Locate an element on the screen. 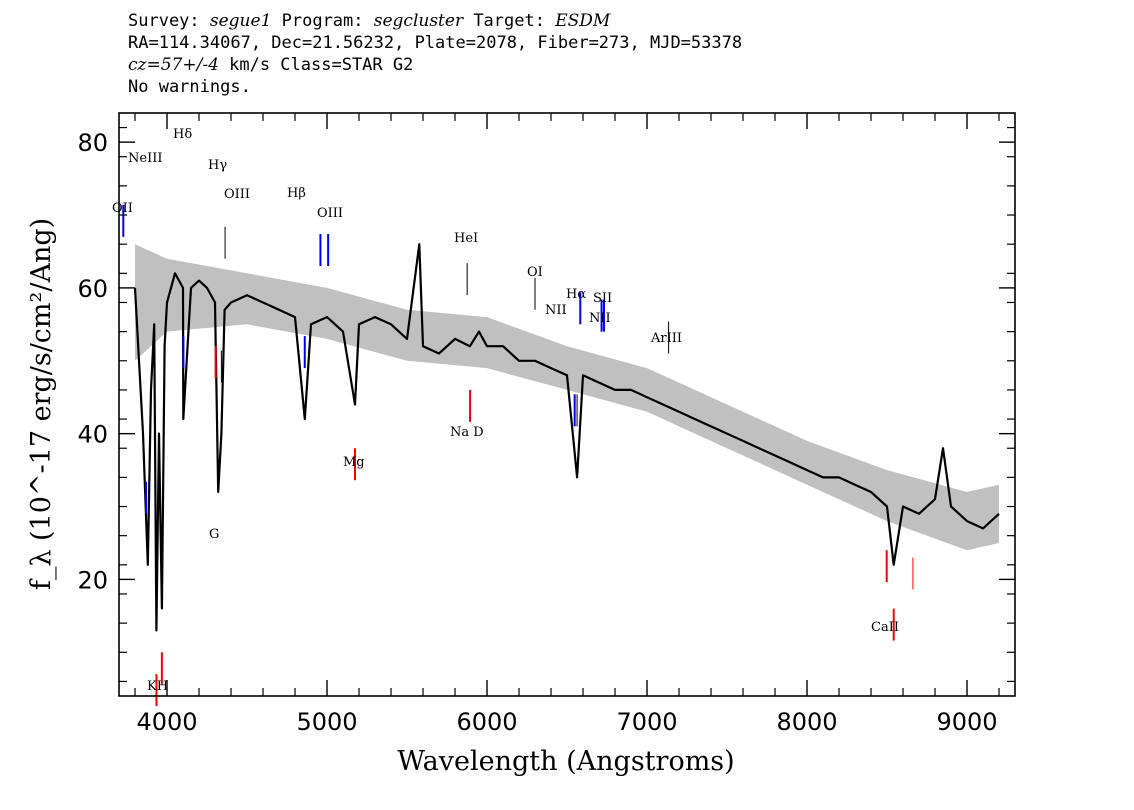 This screenshot has width=1134, height=810. target-label: Target: is located at coordinates (509, 21).